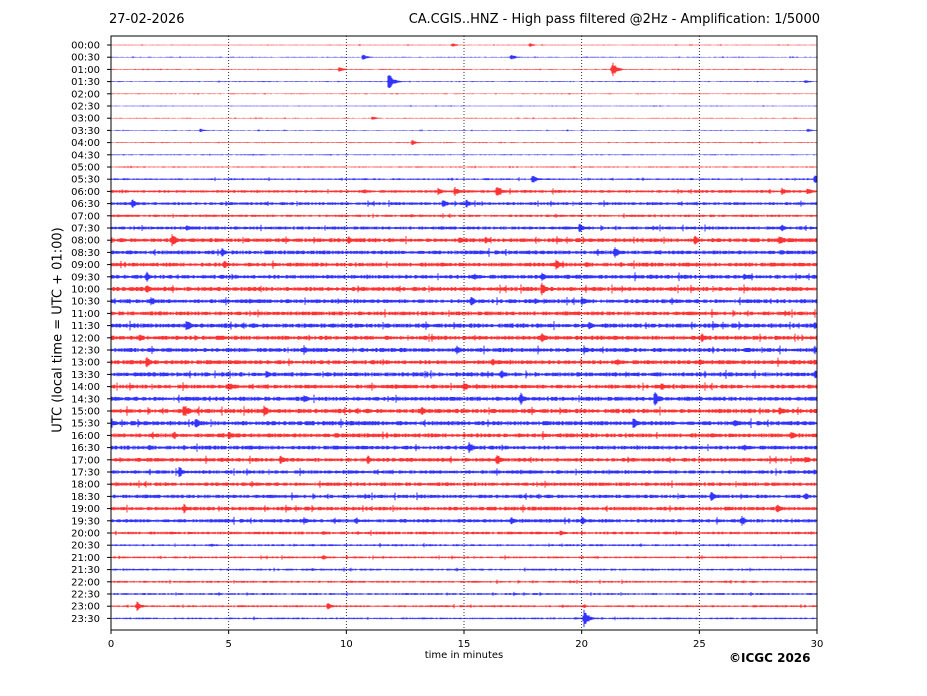 The image size is (927, 696). I want to click on x-tick-label: 15, so click(464, 644).